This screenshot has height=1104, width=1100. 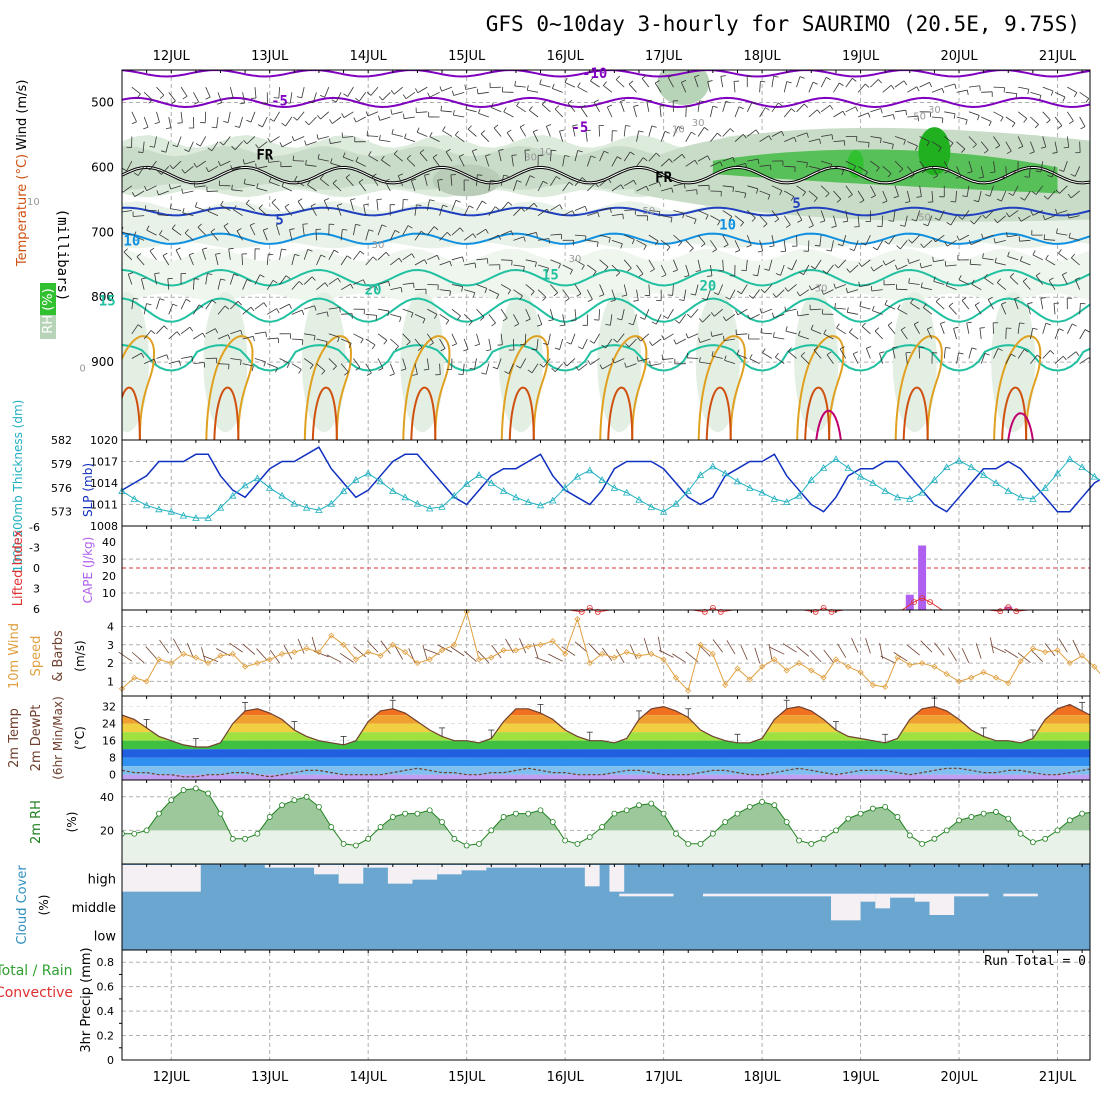 I want to click on temperature-color-band, so click(x=606, y=702).